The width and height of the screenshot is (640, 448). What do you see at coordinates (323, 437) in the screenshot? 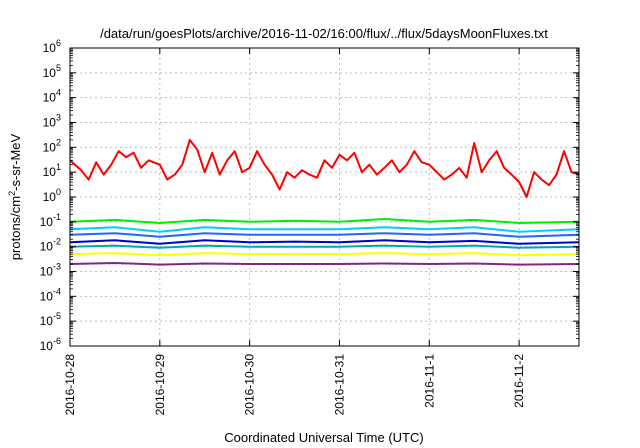
I see `x-axis-label: Coordinated Universal Time (UTC)` at bounding box center [323, 437].